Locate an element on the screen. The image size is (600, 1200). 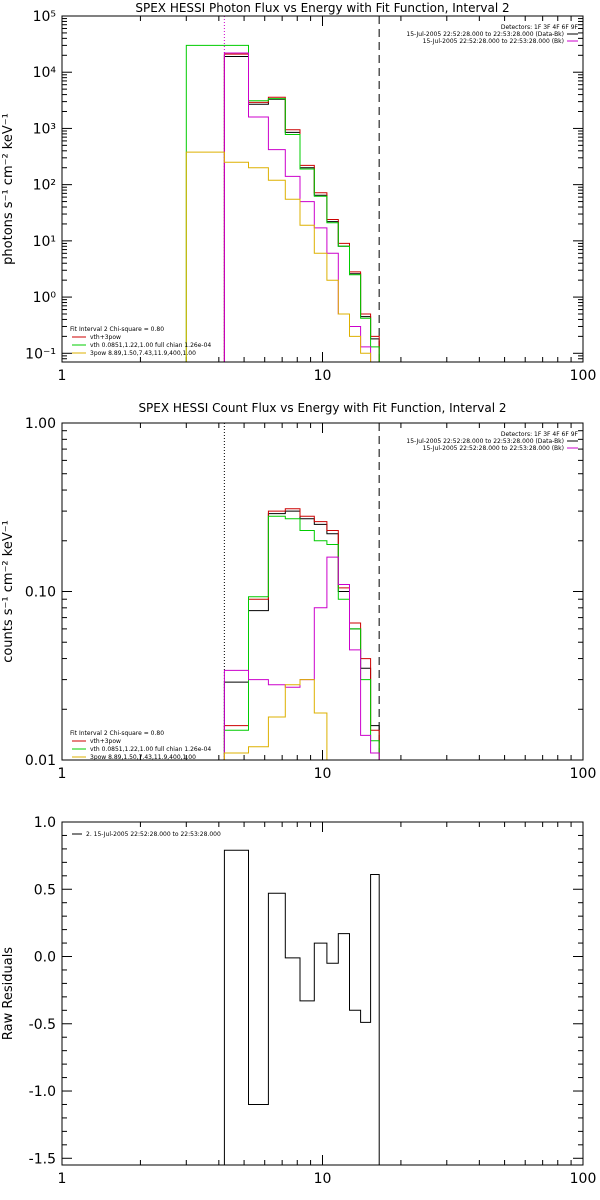
y-tick-label: 0.01 is located at coordinates (40, 761).